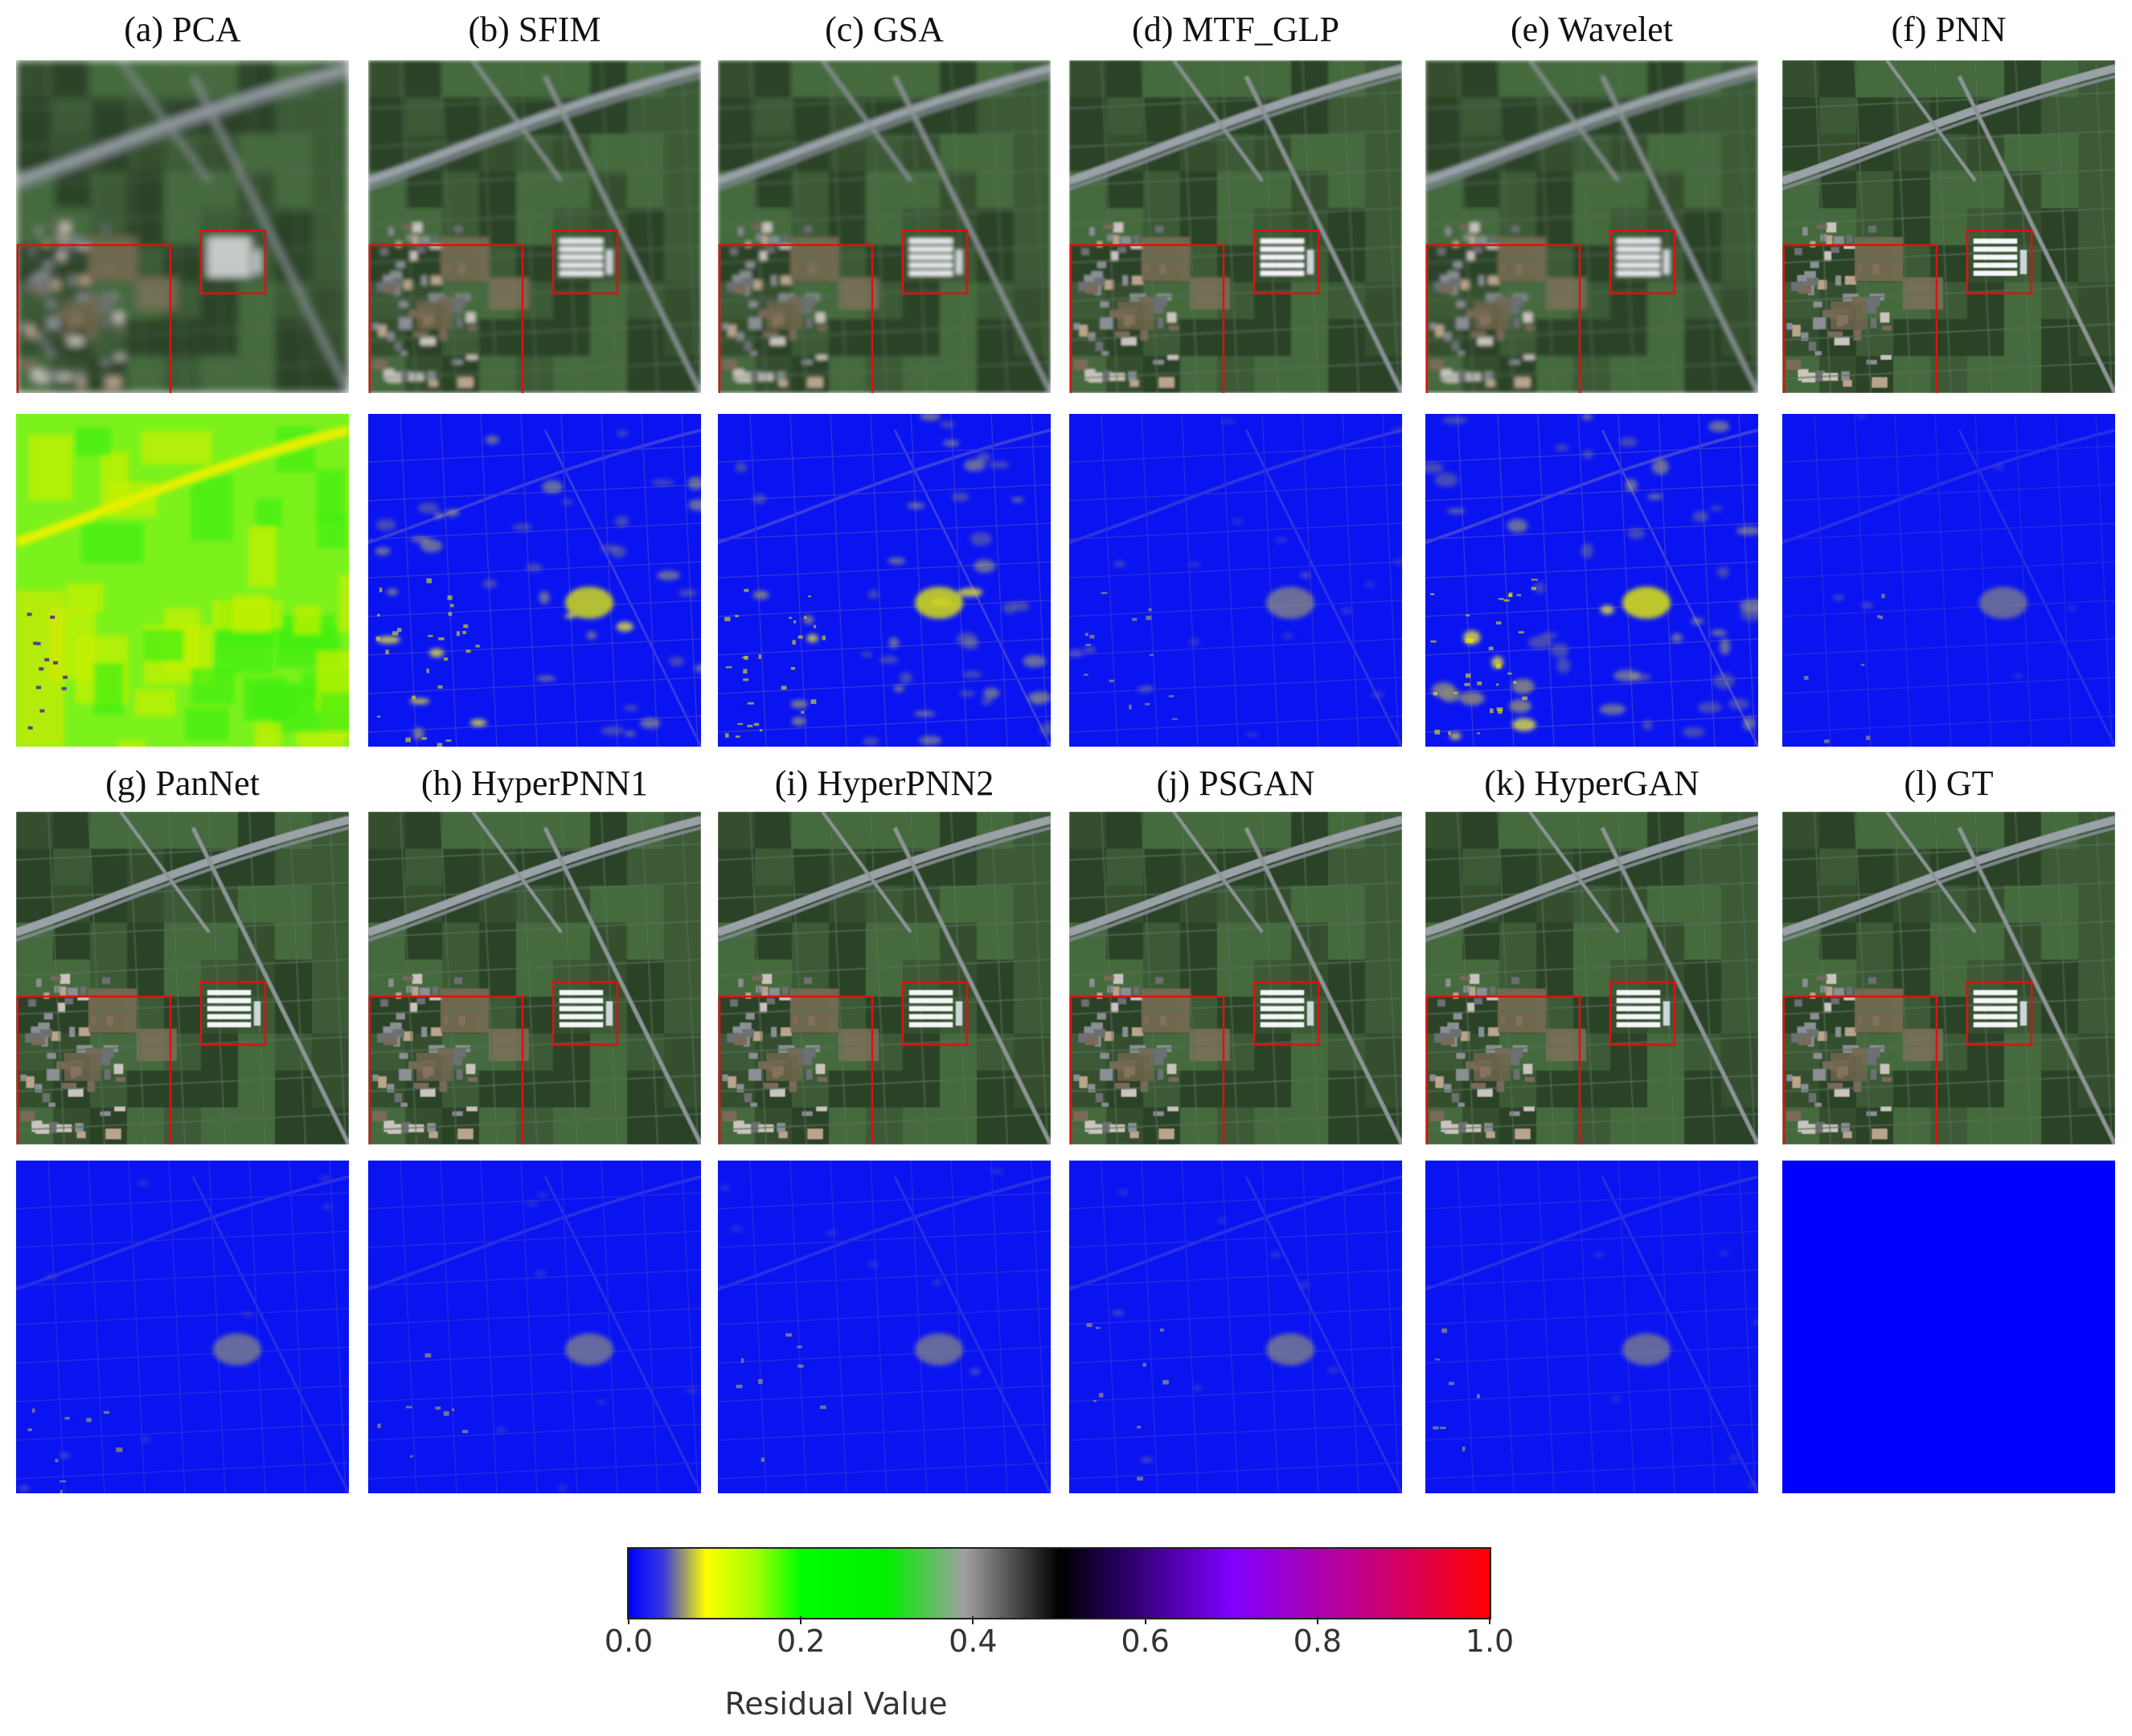 The height and width of the screenshot is (1736, 2132). Describe the element at coordinates (1592, 978) in the screenshot. I see `fused-image-k` at that location.